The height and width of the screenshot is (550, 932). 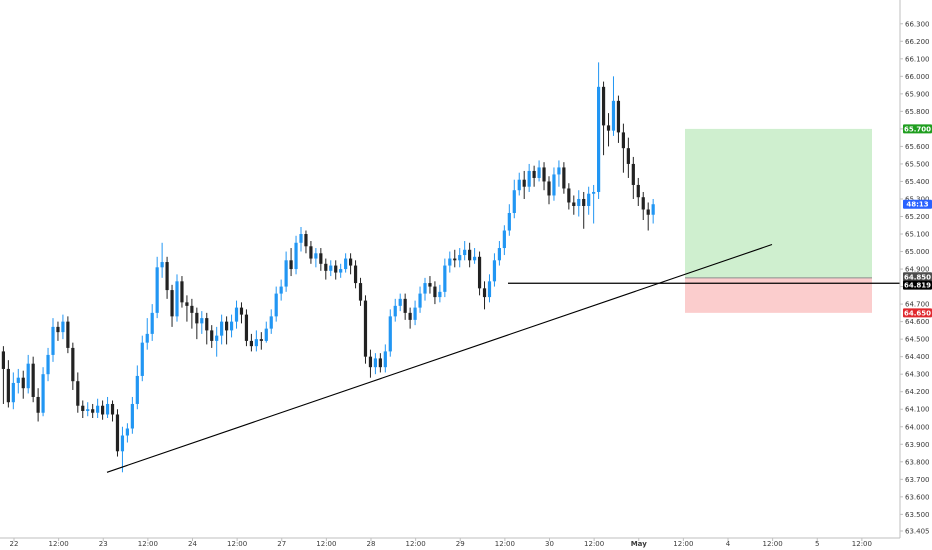 What do you see at coordinates (917, 24) in the screenshot?
I see `price-tick-label: 66.300` at bounding box center [917, 24].